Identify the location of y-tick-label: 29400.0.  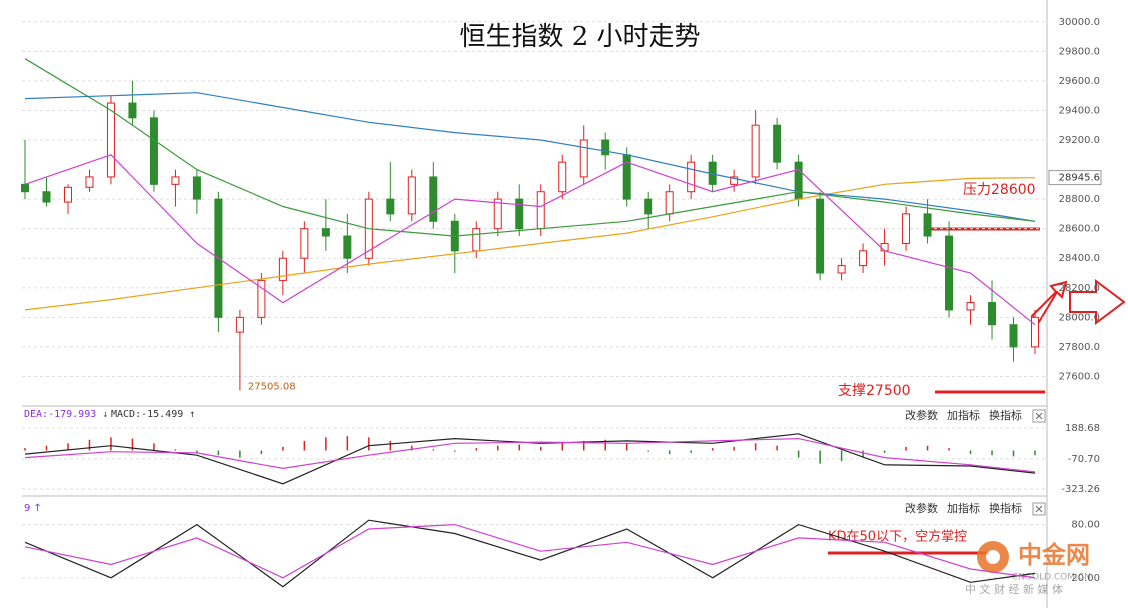
(1079, 110).